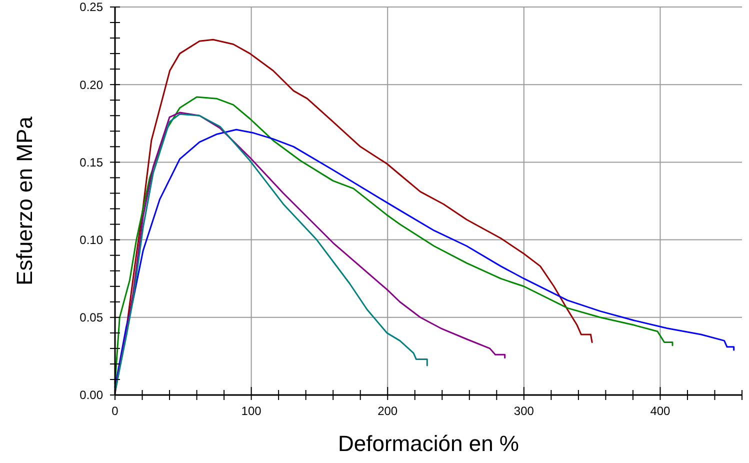  What do you see at coordinates (92, 317) in the screenshot?
I see `y-tick-label: 0.05` at bounding box center [92, 317].